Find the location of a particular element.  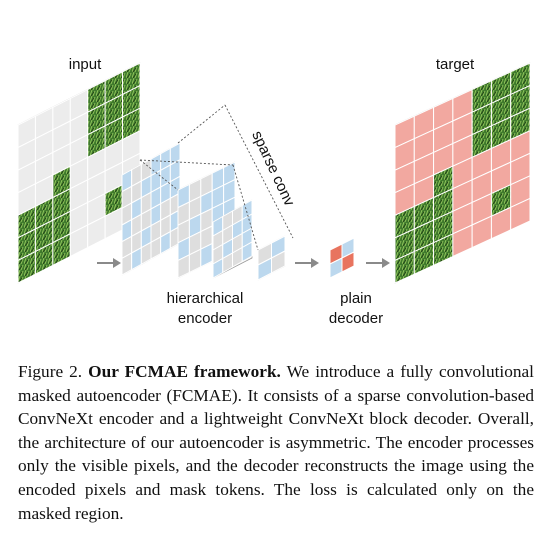

sparse-conv-guides is located at coordinates (216, 177).